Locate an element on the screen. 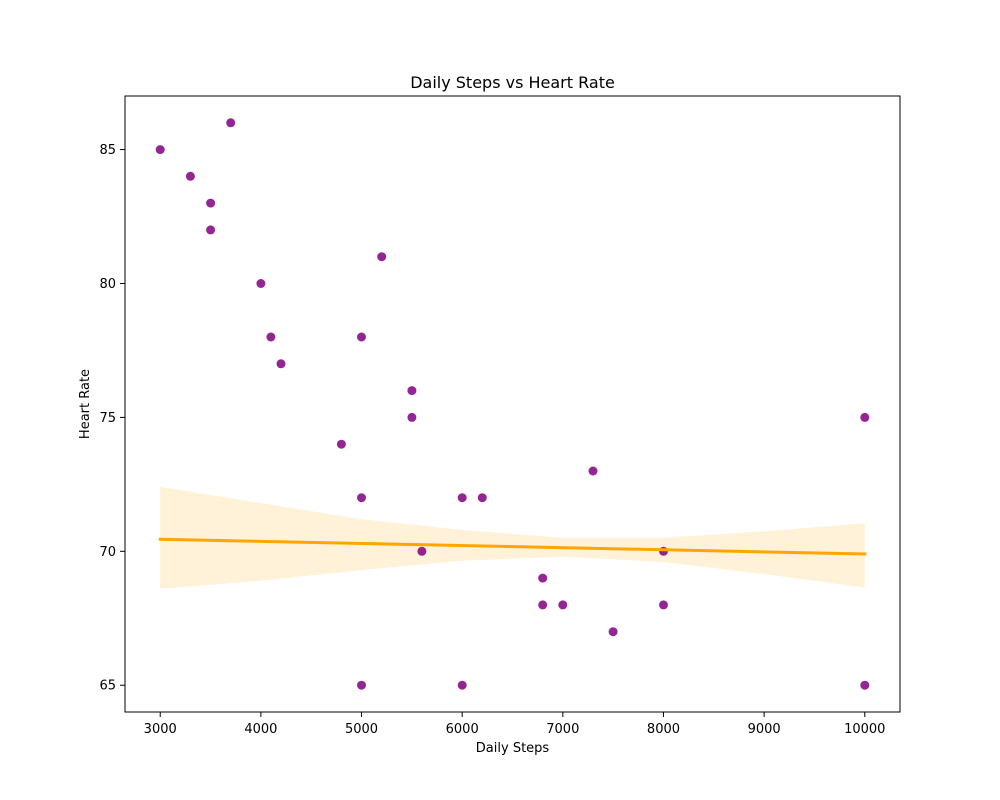  y-axis: 65 70 75 80 85 is located at coordinates (112, 418).